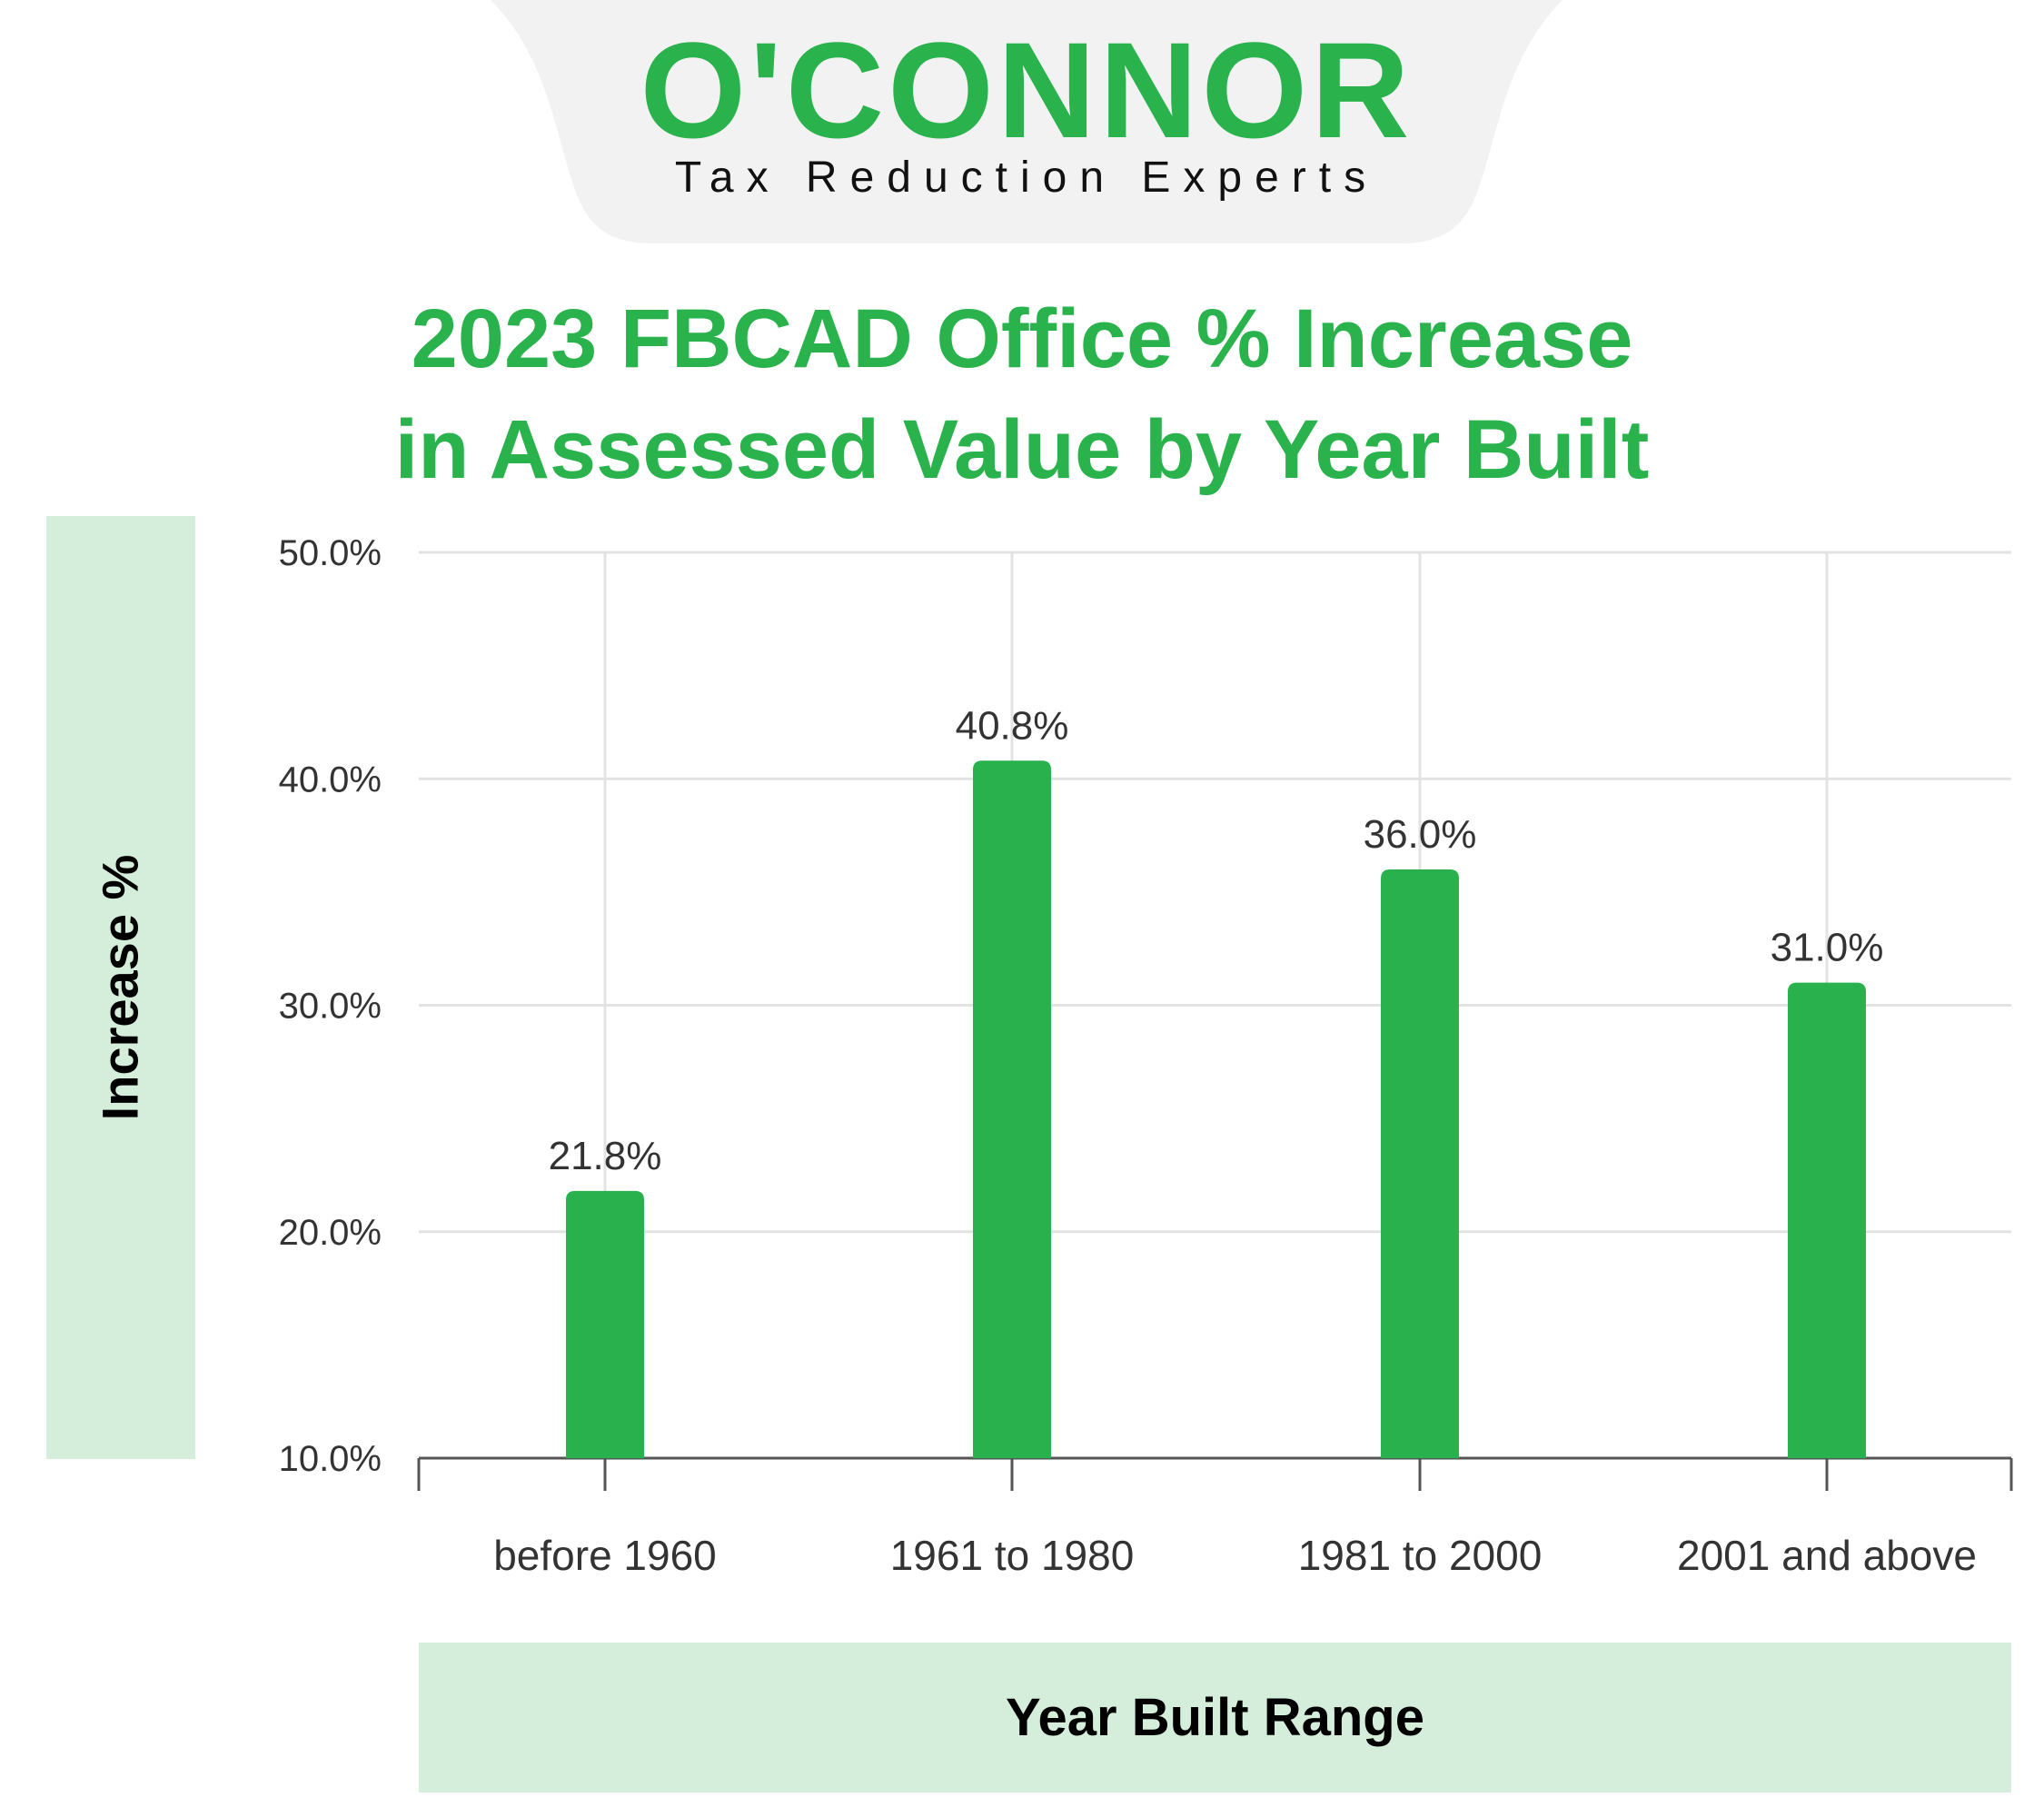  I want to click on y-tick-label: 20.0%, so click(330, 1233).